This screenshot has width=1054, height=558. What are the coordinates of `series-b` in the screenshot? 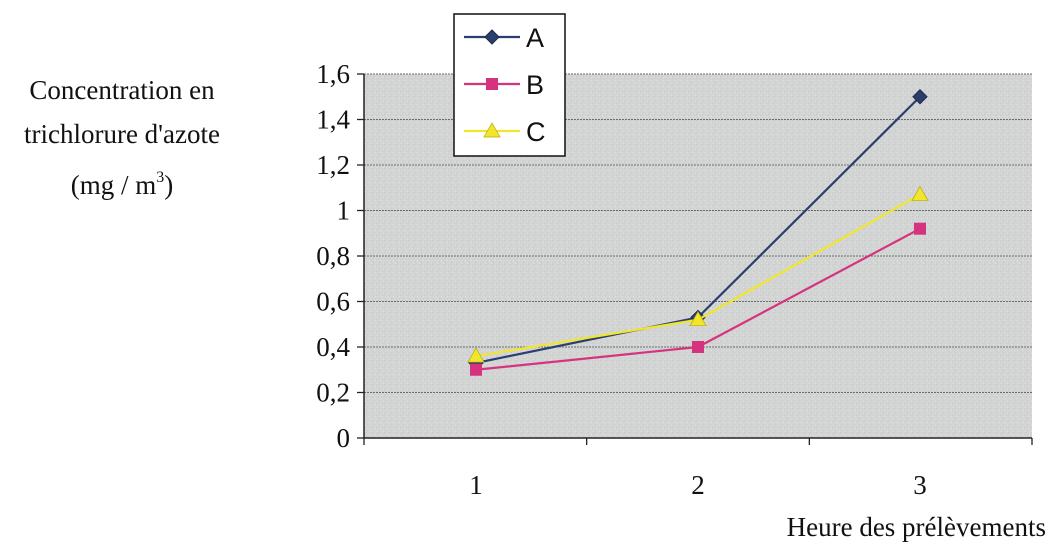 It's located at (698, 299).